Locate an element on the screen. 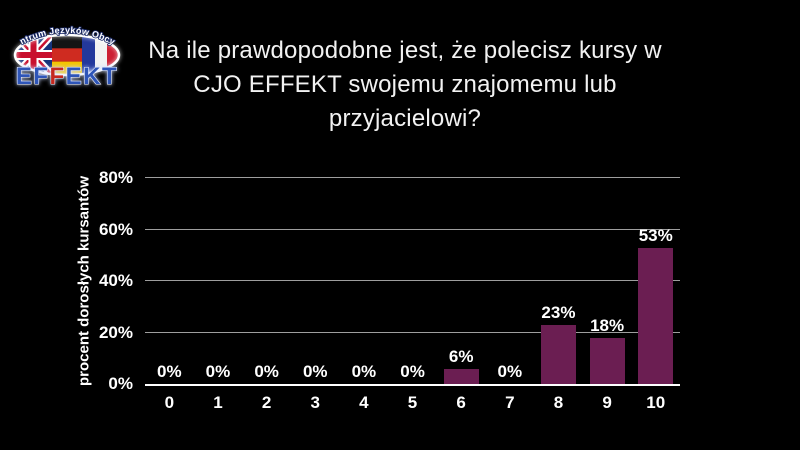  bar-value-label: 53% is located at coordinates (655, 235).